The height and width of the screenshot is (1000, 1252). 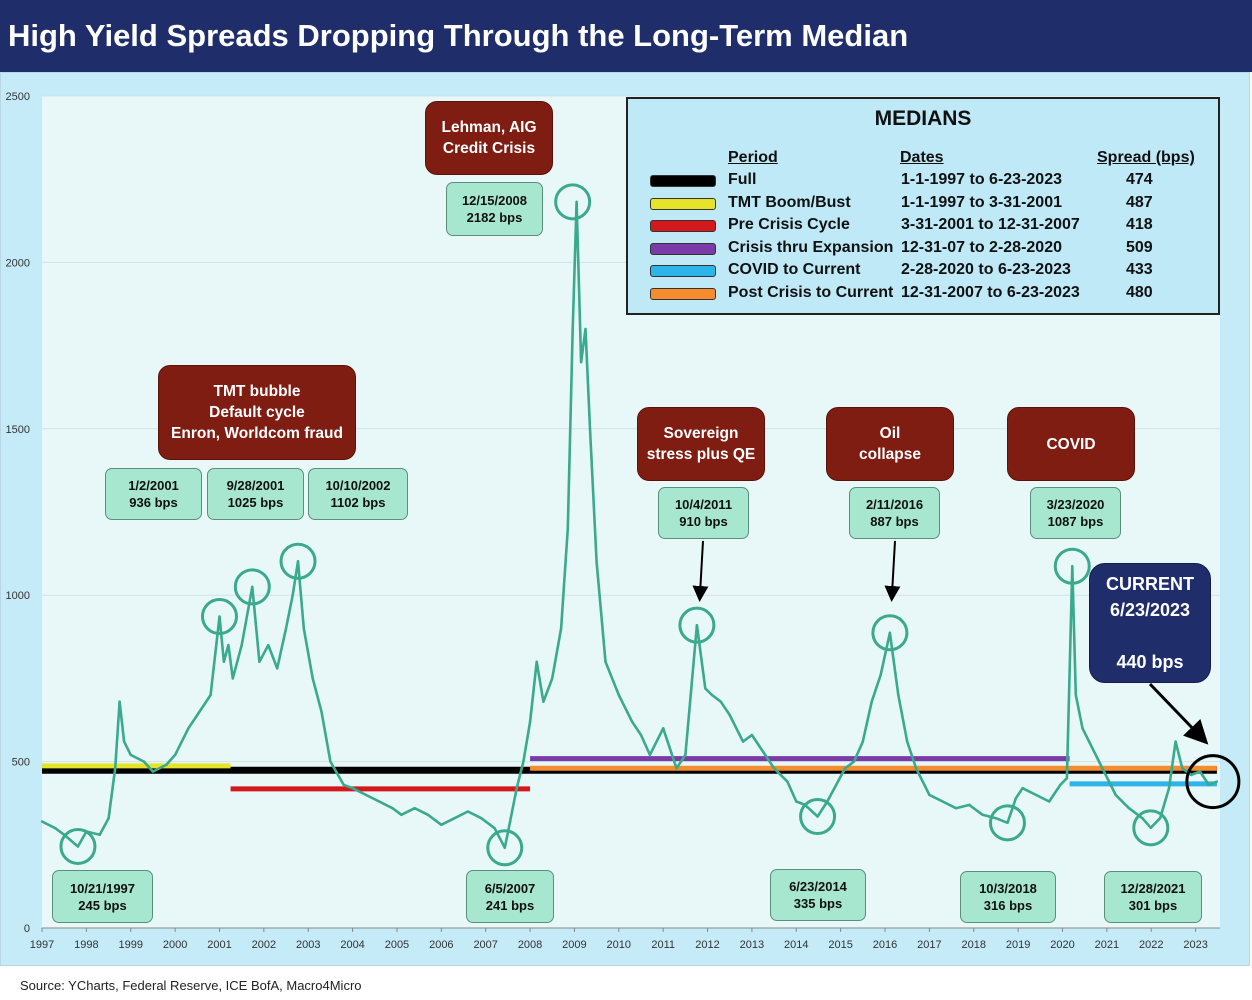 I want to click on legend-spread: 418, so click(x=1139, y=224).